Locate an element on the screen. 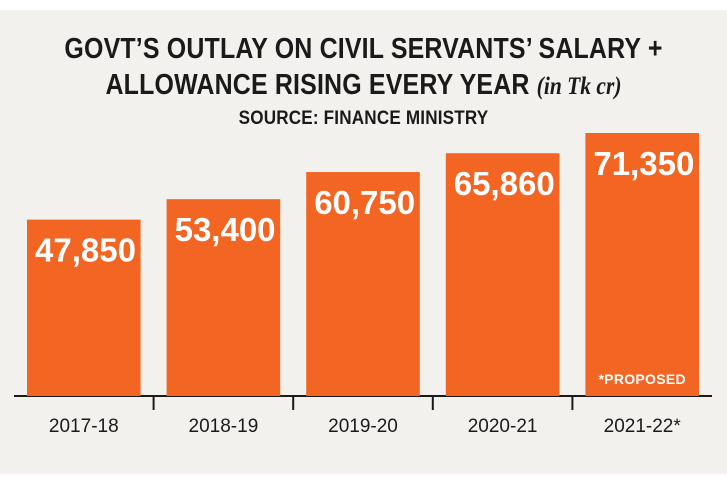 The height and width of the screenshot is (484, 727). x-tick-label: 2019-20 is located at coordinates (363, 426).